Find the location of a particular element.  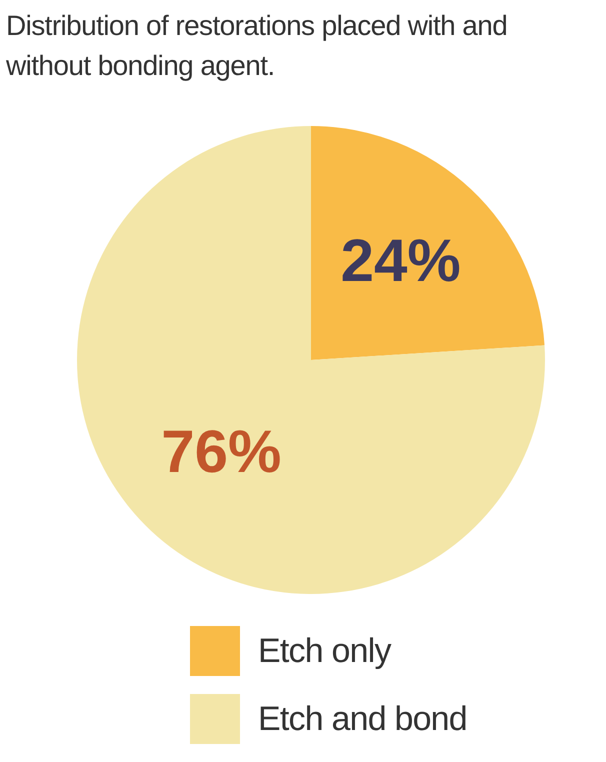

chart-title: Distribution of restorations placed with and without bonding agent. is located at coordinates (257, 46).